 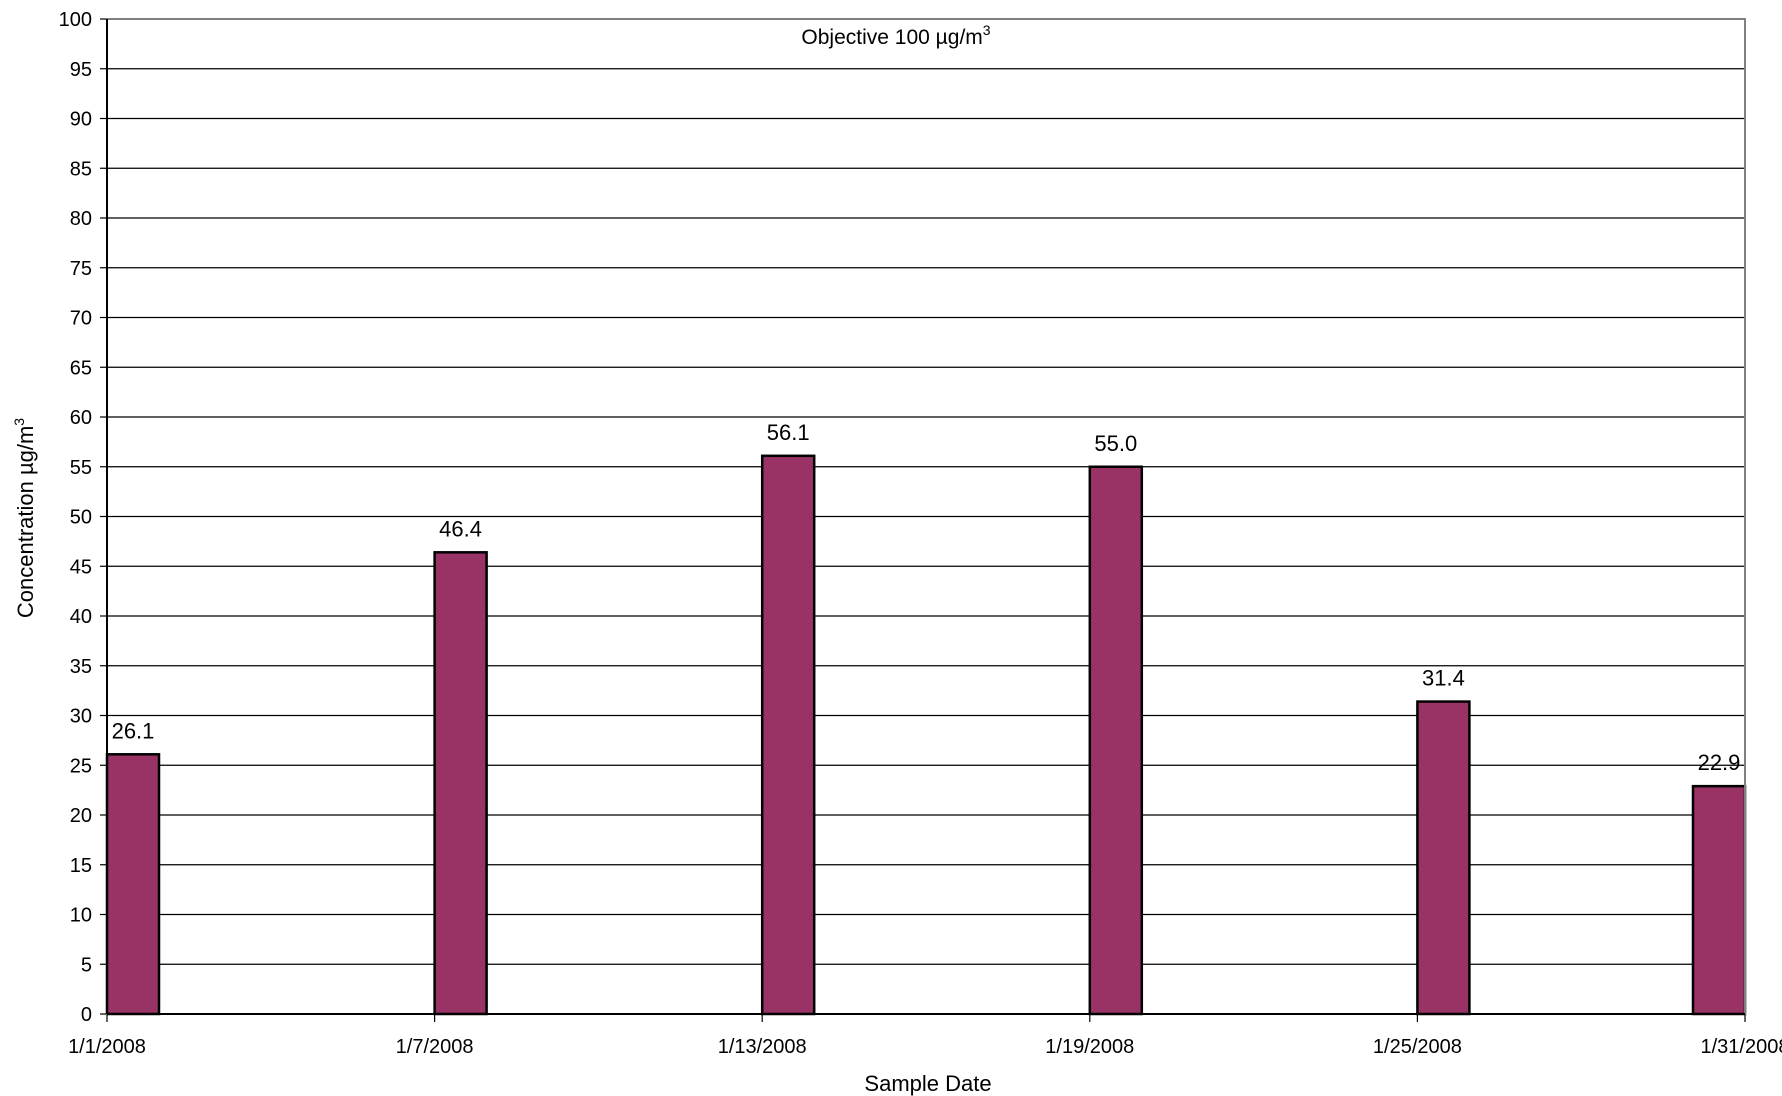 I want to click on y-tick-label: 20, so click(x=81, y=816).